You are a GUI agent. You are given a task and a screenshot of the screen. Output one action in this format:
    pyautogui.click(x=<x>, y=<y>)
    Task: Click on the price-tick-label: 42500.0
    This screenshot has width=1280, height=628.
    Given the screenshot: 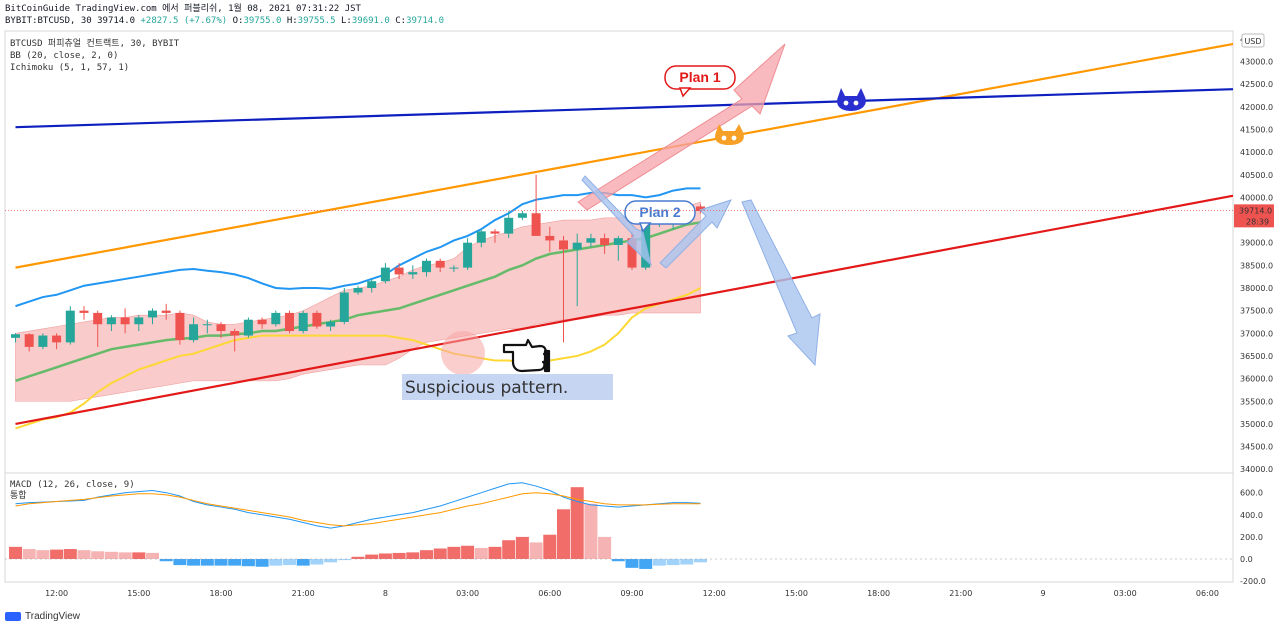 What is the action you would take?
    pyautogui.click(x=1256, y=84)
    